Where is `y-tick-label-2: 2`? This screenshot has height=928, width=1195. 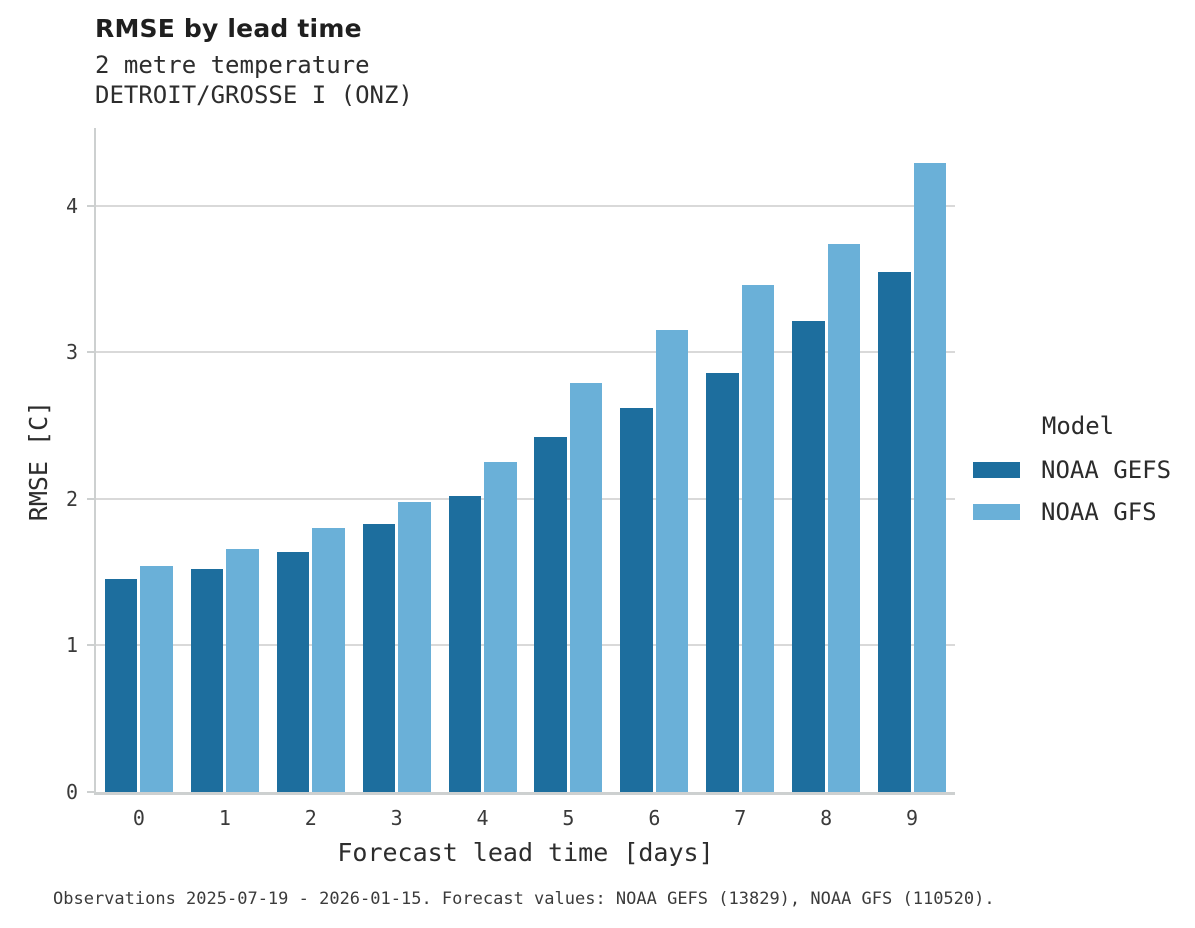
y-tick-label-2: 2 is located at coordinates (71, 498).